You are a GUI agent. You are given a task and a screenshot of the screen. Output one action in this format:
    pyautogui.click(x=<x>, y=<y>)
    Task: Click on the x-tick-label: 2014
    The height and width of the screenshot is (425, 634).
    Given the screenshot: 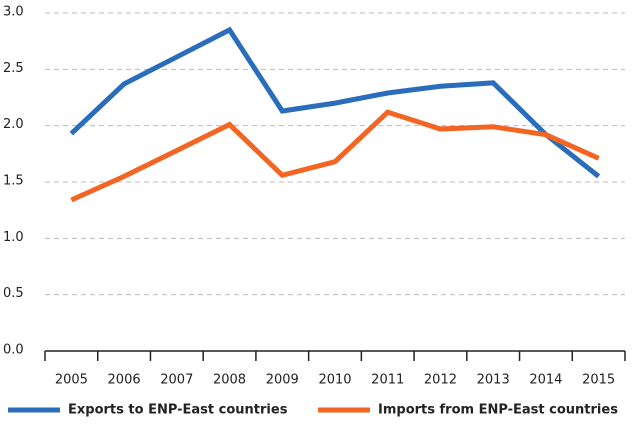 What is the action you would take?
    pyautogui.click(x=545, y=380)
    